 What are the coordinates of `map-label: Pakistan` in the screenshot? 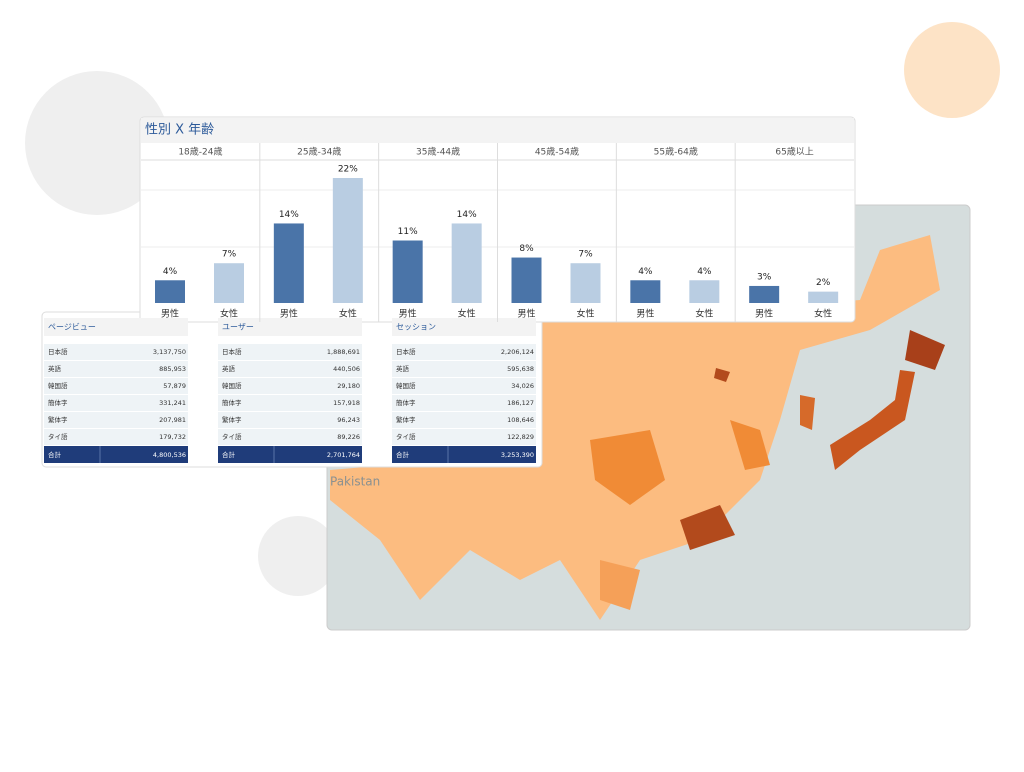 It's located at (355, 482).